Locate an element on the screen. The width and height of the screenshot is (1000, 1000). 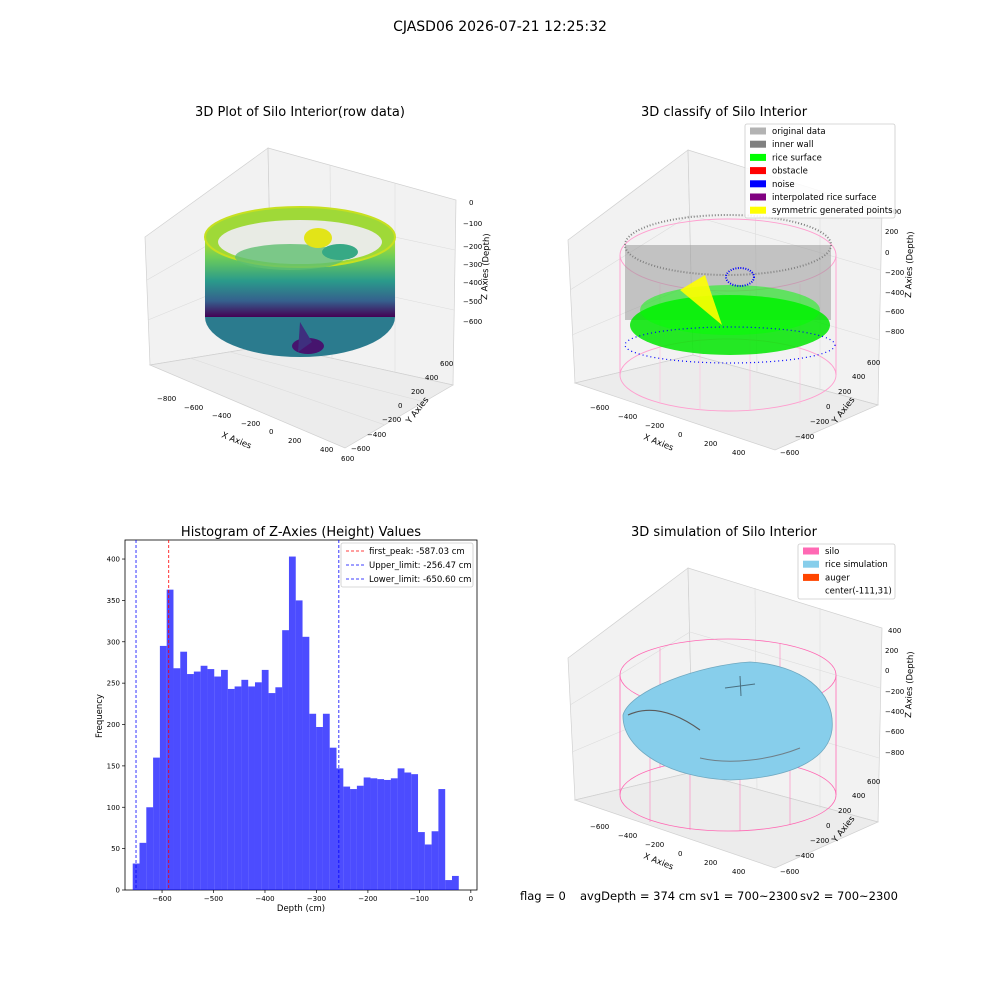
histogram-x-tick-label: −500 is located at coordinates (213, 899).